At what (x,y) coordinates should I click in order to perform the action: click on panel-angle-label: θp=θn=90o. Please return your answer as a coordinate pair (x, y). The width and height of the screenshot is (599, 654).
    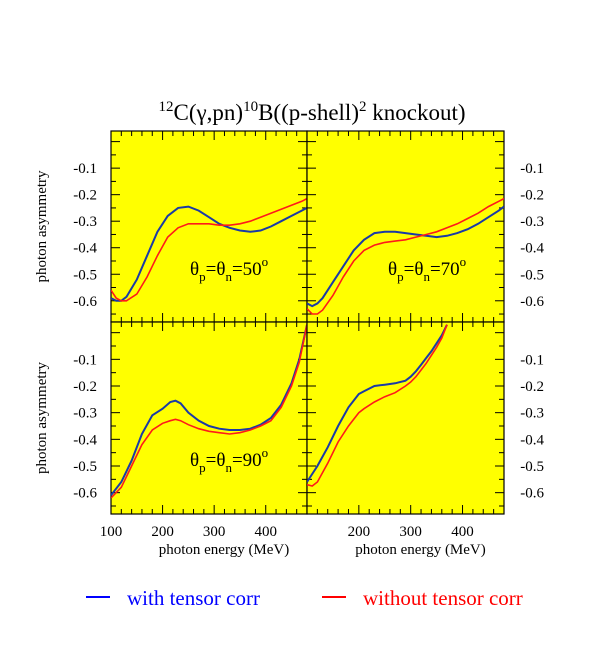
    Looking at the image, I should click on (229, 460).